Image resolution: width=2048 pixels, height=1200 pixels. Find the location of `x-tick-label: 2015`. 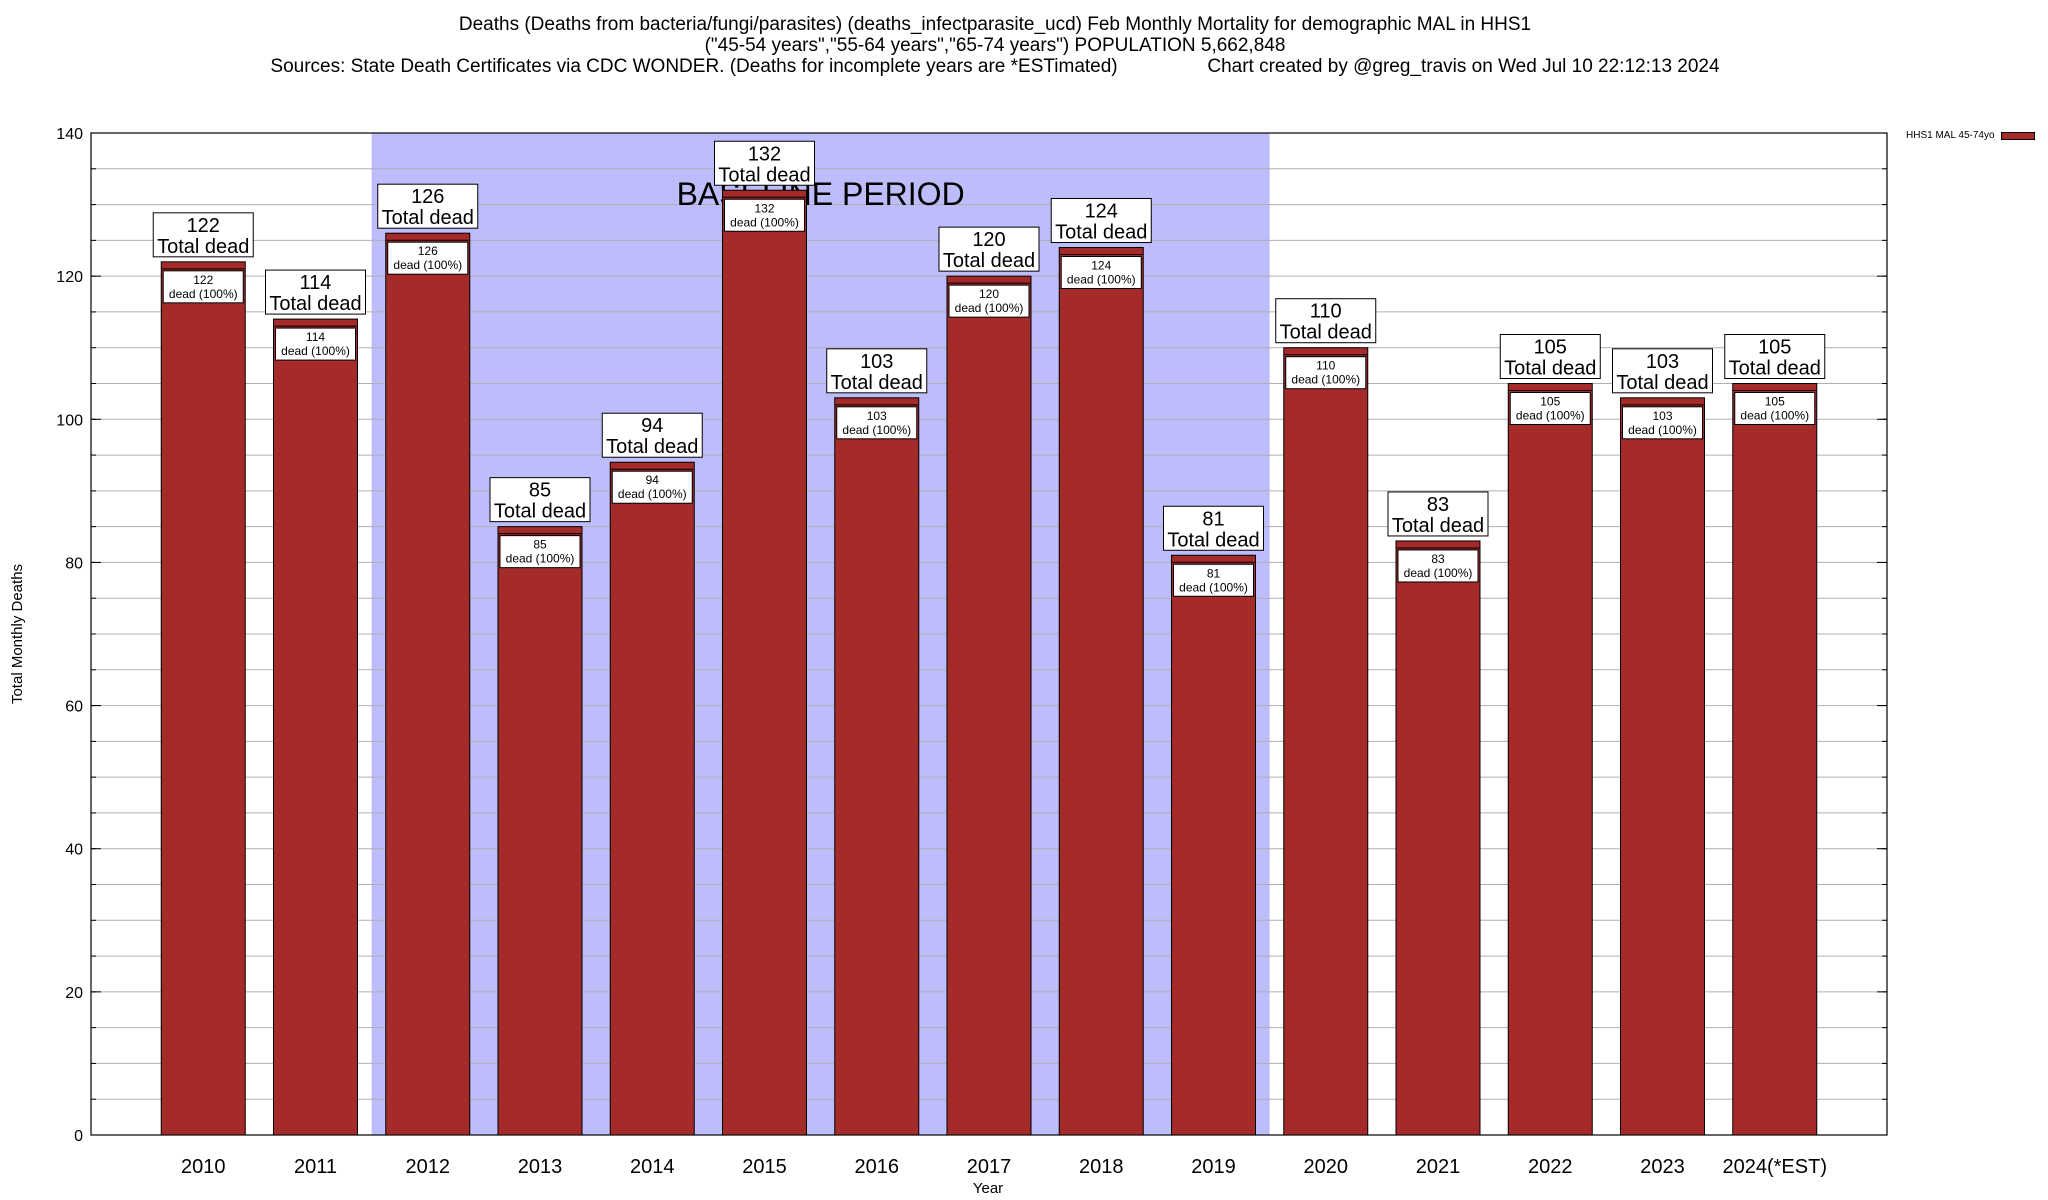

x-tick-label: 2015 is located at coordinates (764, 1167).